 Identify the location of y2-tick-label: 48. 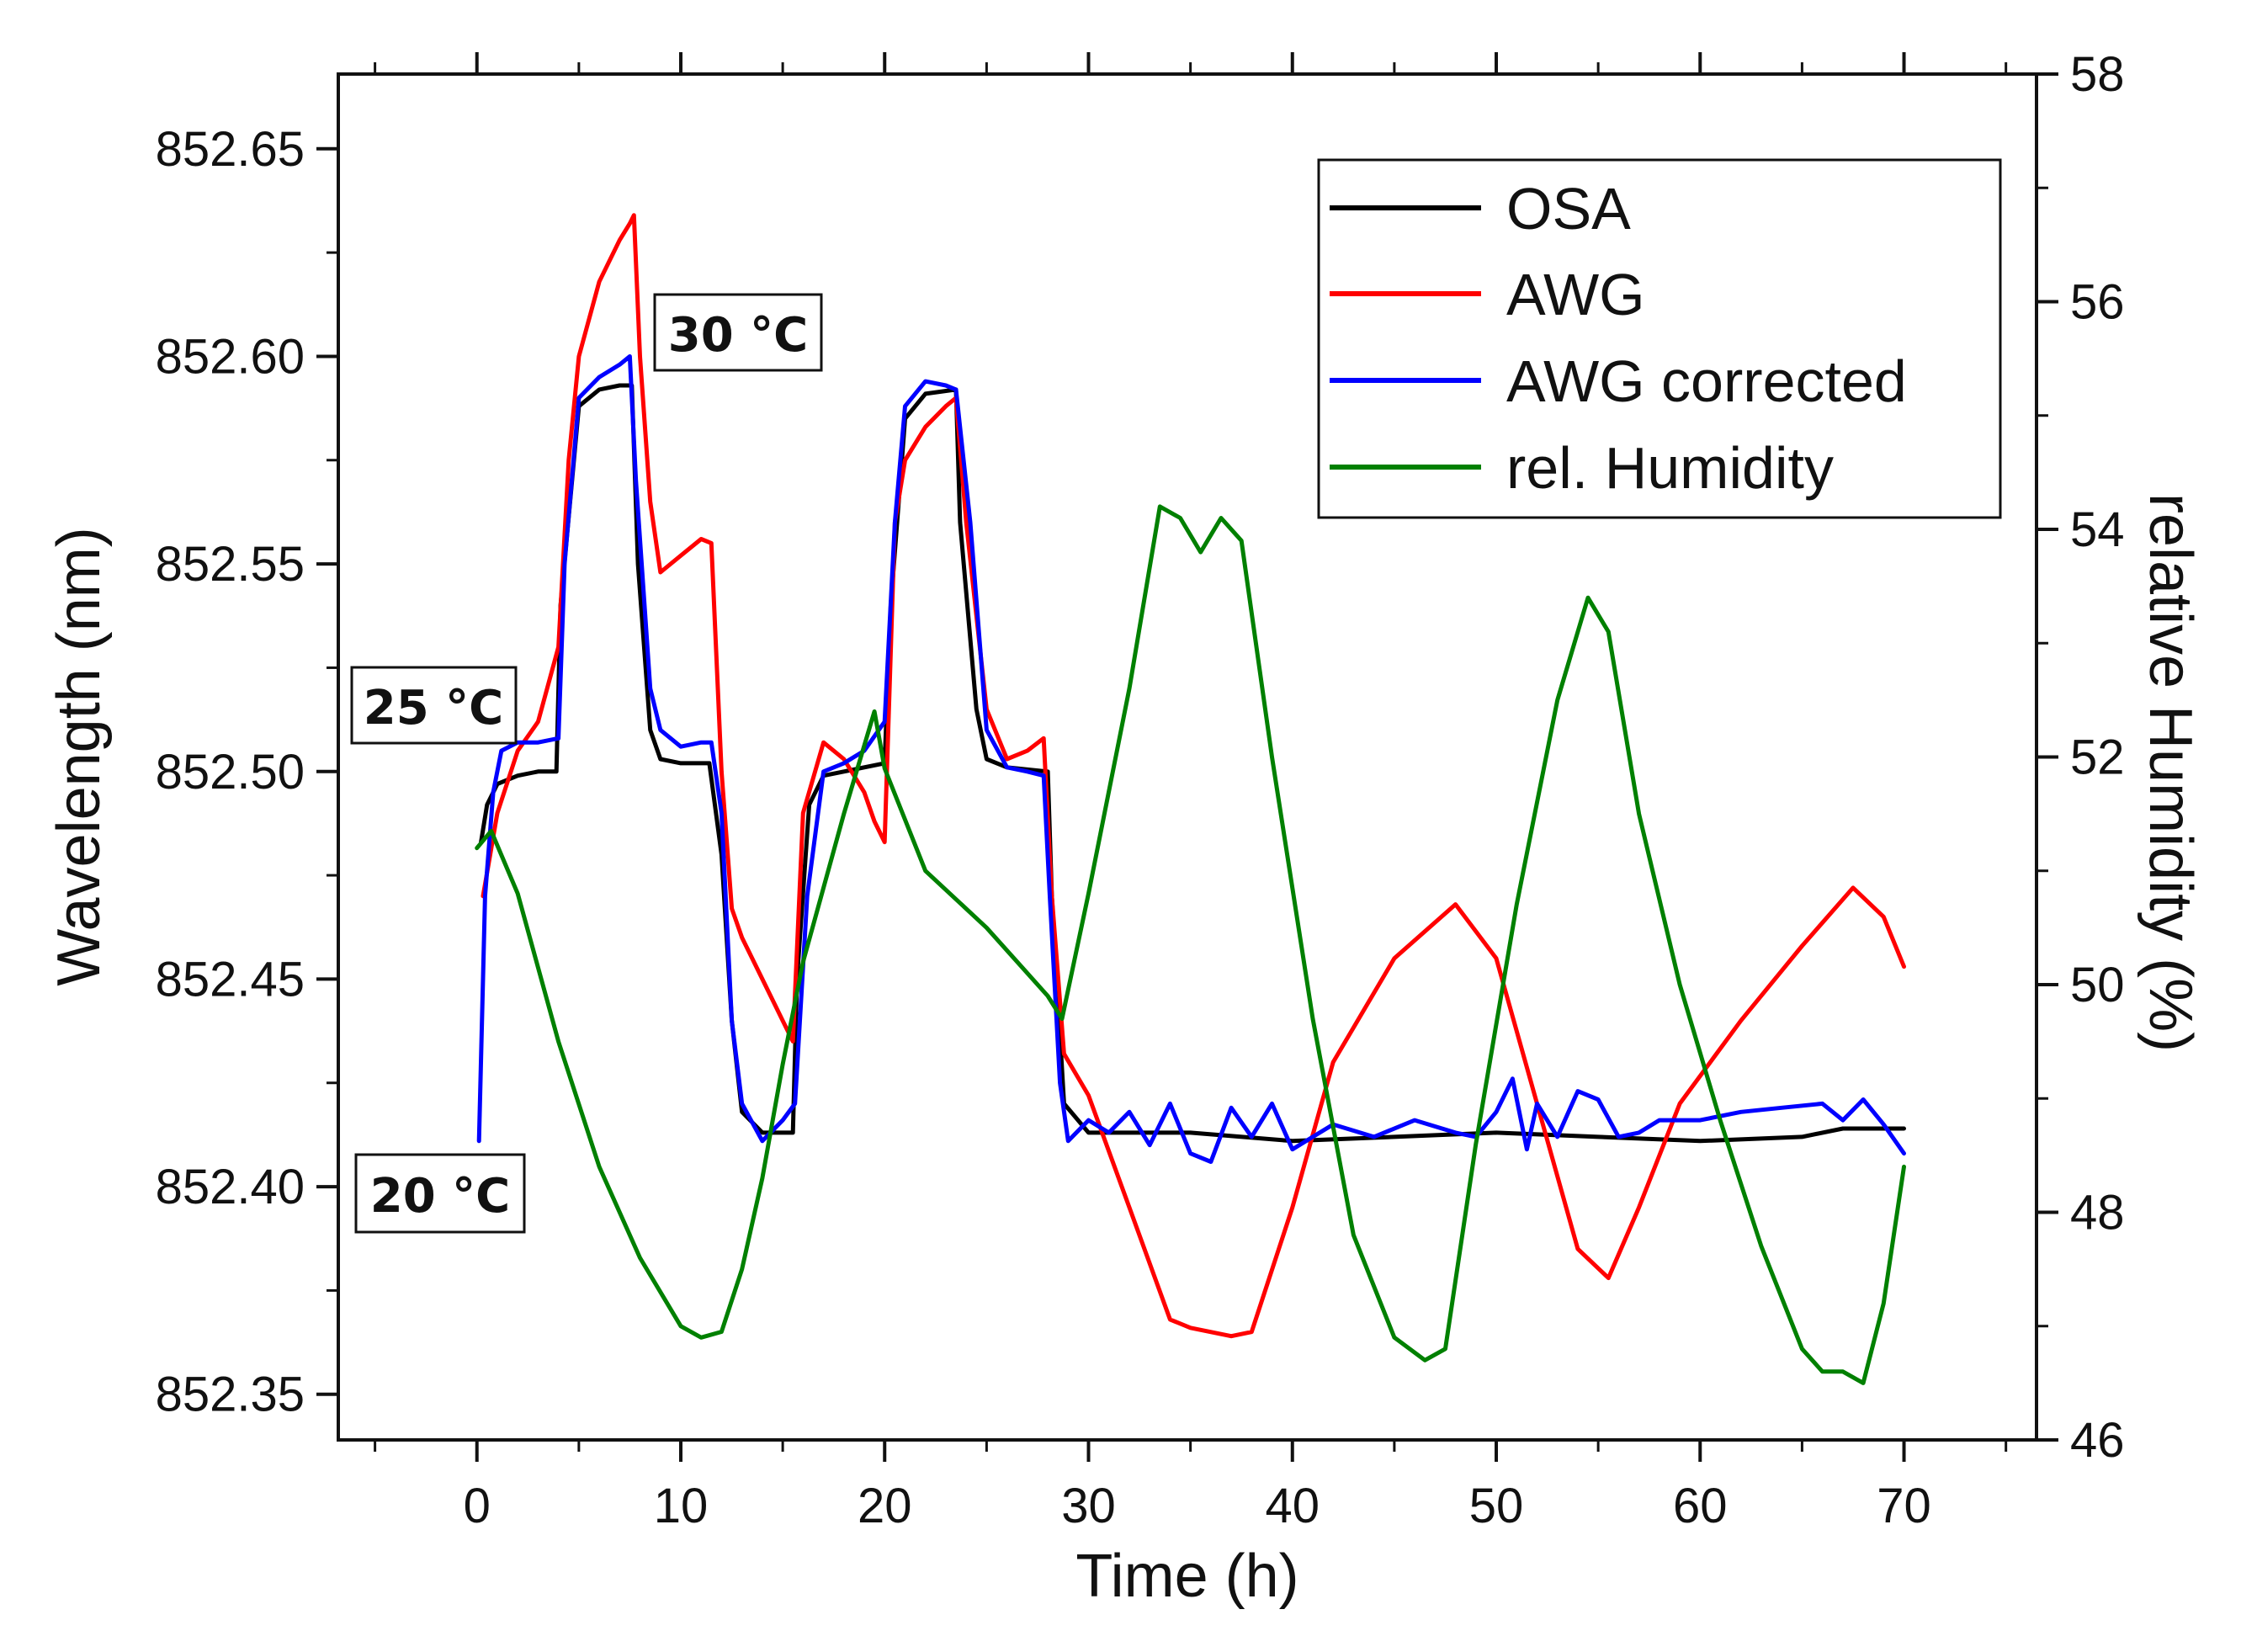
(2097, 1213).